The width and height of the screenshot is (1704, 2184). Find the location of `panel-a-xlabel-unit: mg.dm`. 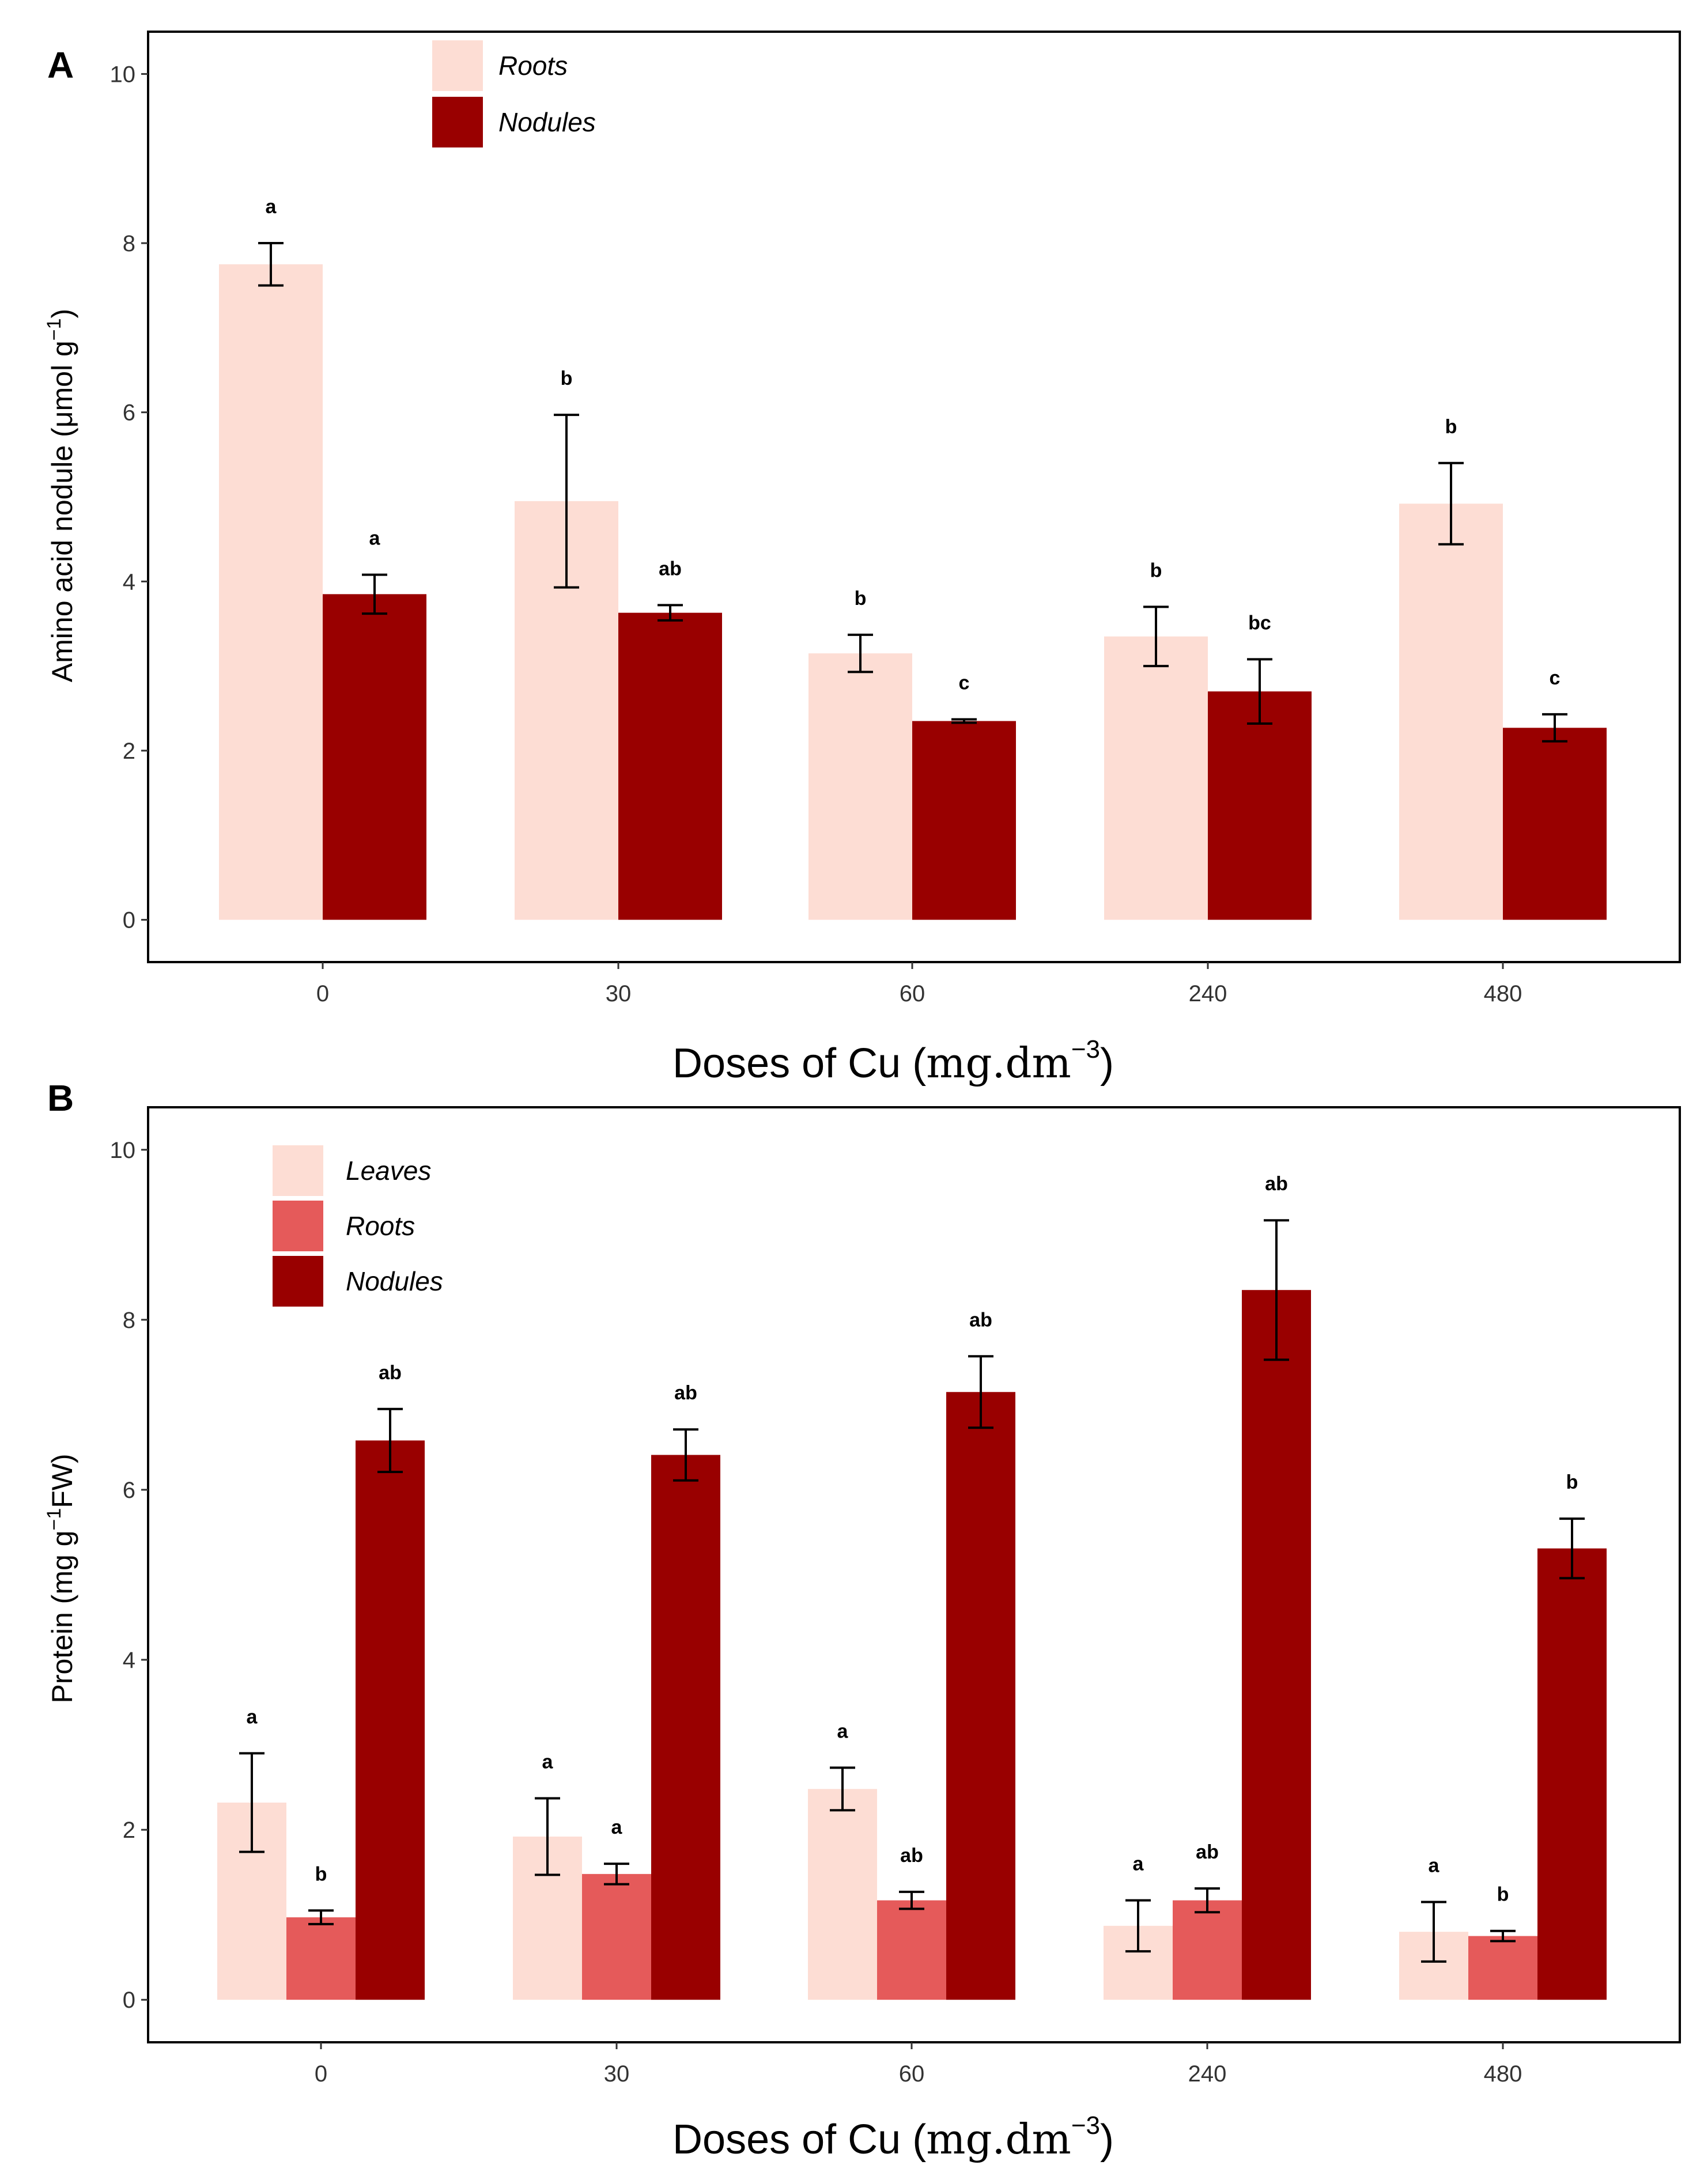

panel-a-xlabel-unit: mg.dm is located at coordinates (998, 1063).